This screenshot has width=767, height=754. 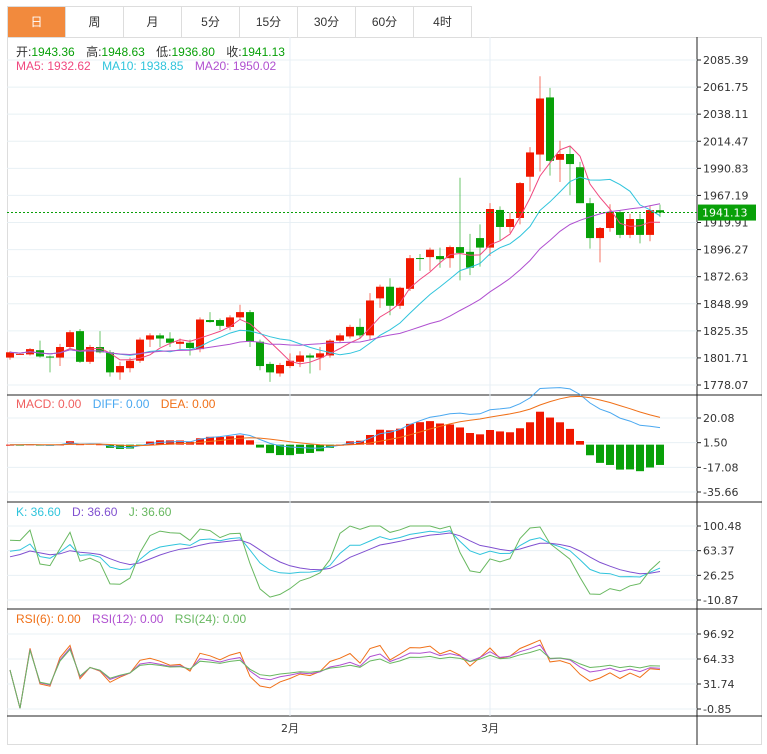 What do you see at coordinates (443, 22) in the screenshot?
I see `tab-7: 4时` at bounding box center [443, 22].